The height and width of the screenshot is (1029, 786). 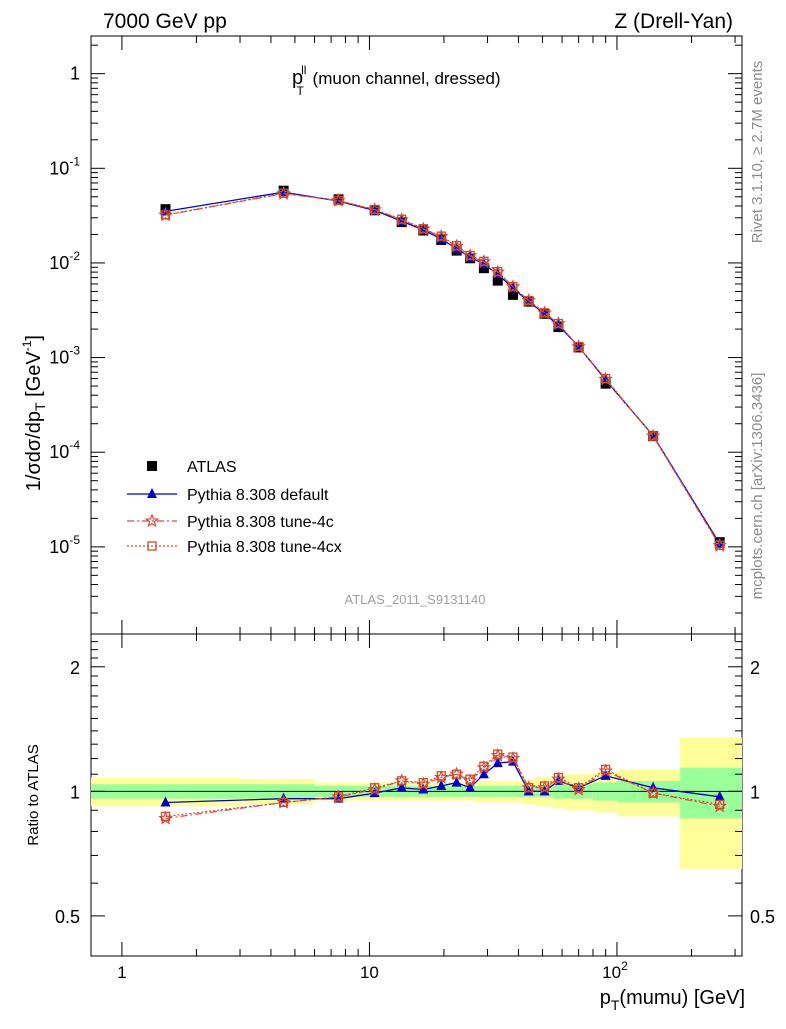 What do you see at coordinates (755, 668) in the screenshot?
I see `ratio-y-tick-label-right: 2` at bounding box center [755, 668].